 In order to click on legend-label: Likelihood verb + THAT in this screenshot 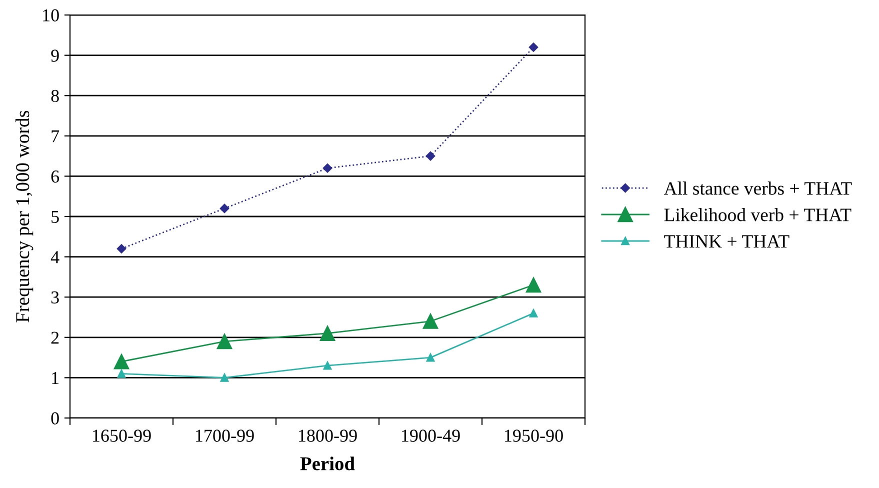, I will do `click(758, 215)`.